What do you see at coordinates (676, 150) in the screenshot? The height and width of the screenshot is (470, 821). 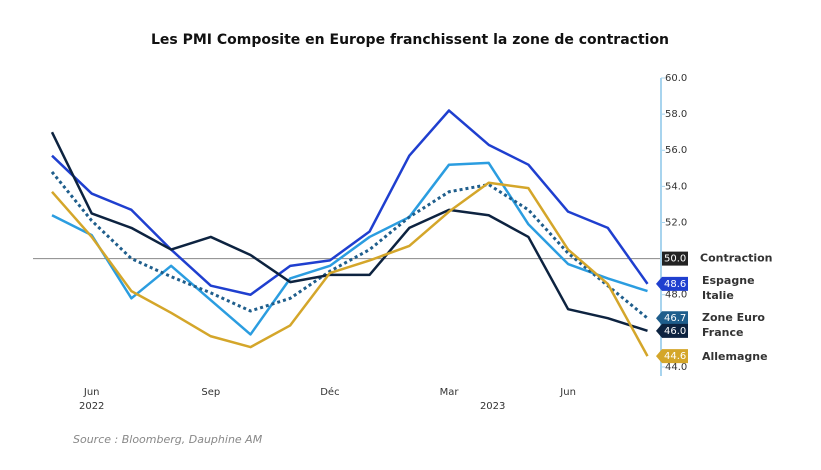 I see `y-tick-label: 56.0` at bounding box center [676, 150].